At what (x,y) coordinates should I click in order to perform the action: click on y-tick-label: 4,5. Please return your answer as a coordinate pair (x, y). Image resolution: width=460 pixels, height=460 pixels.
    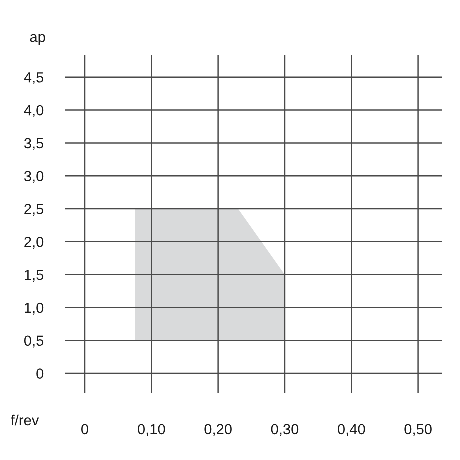
    Looking at the image, I should click on (34, 78).